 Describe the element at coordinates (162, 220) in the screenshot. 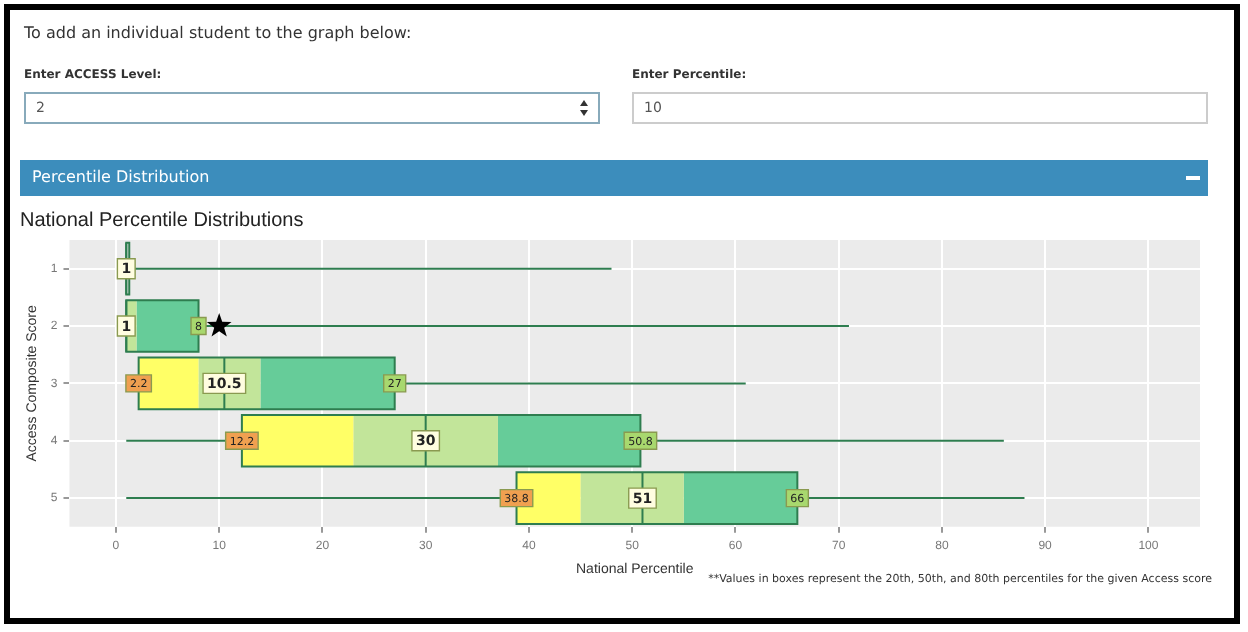

I see `chart-title: National Percentile Distributions` at that location.